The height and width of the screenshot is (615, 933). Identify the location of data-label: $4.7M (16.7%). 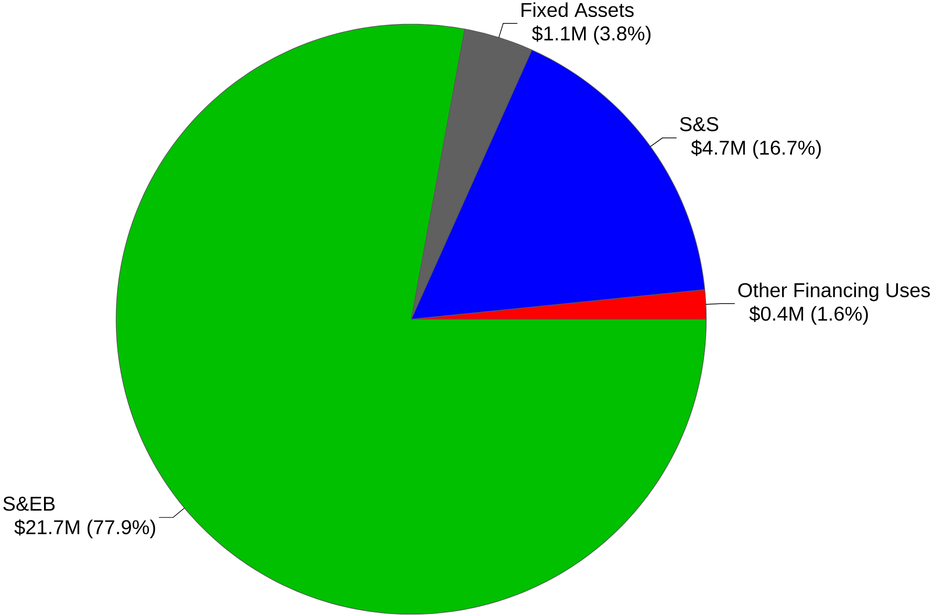
(756, 149).